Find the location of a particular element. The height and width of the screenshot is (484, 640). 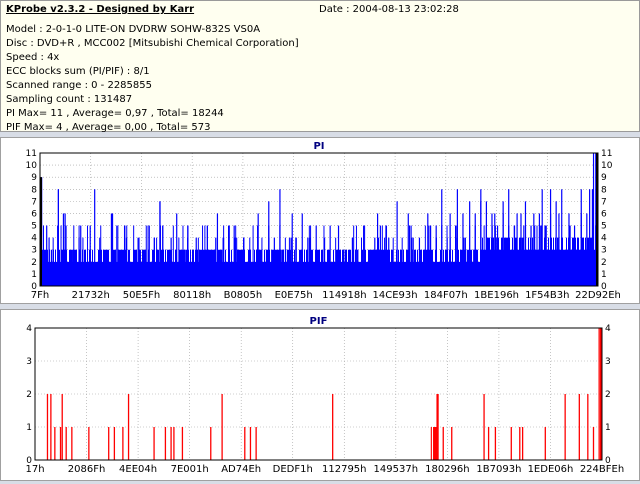

y-tick-label-left: 9 is located at coordinates (34, 178).